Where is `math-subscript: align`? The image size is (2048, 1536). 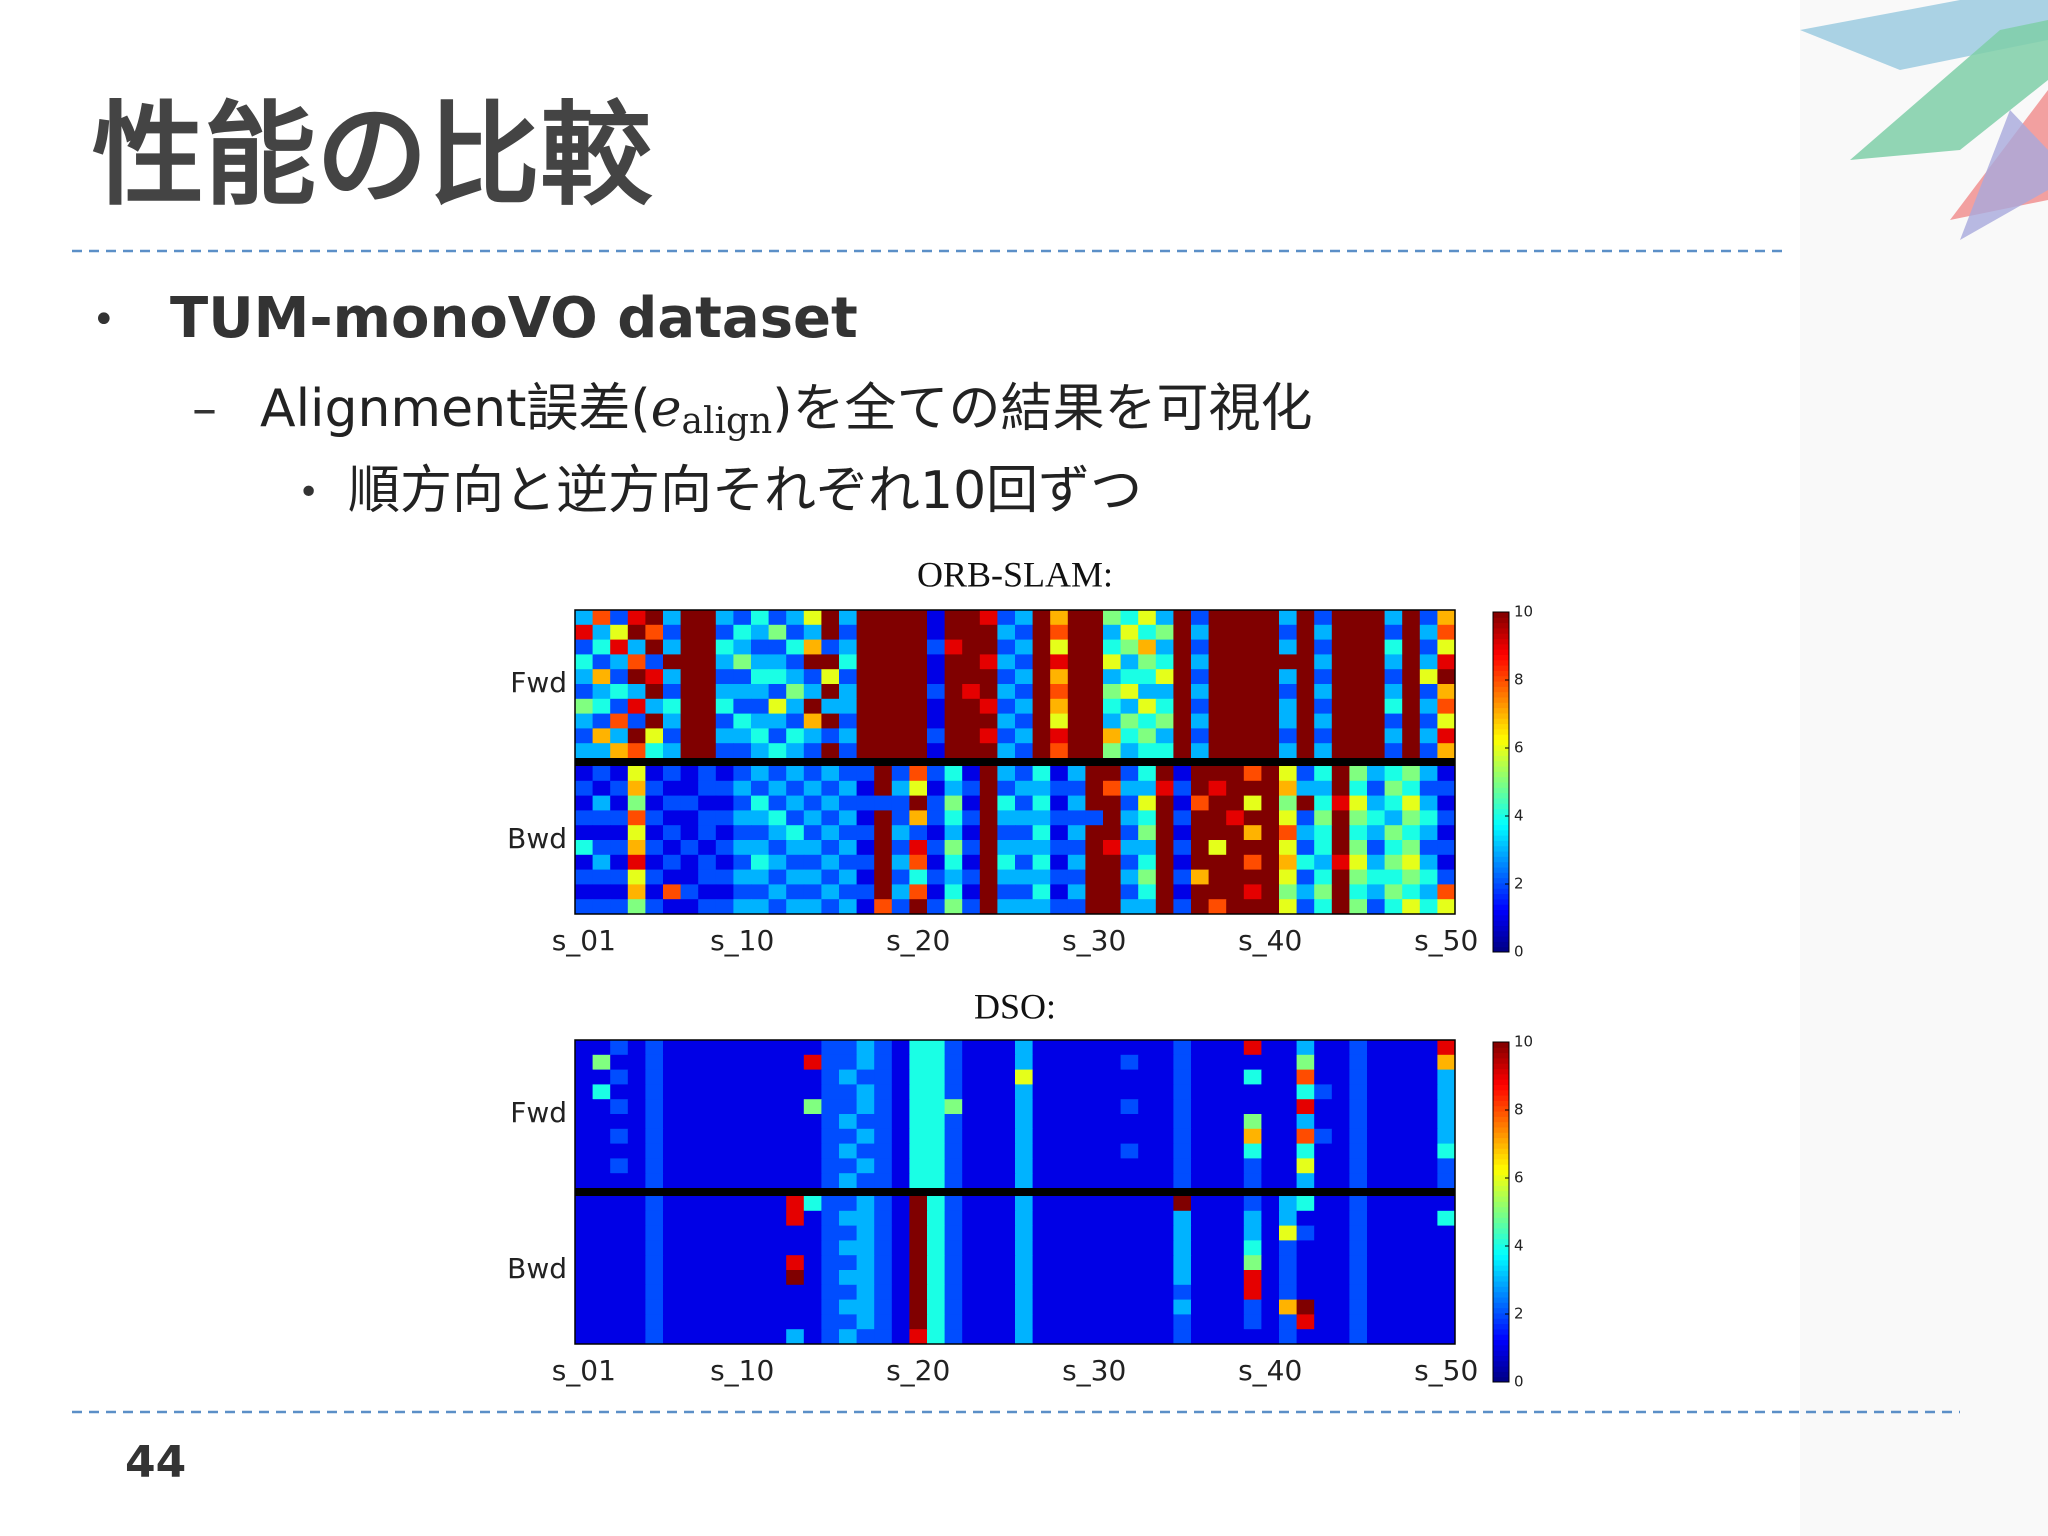
math-subscript: align is located at coordinates (727, 421).